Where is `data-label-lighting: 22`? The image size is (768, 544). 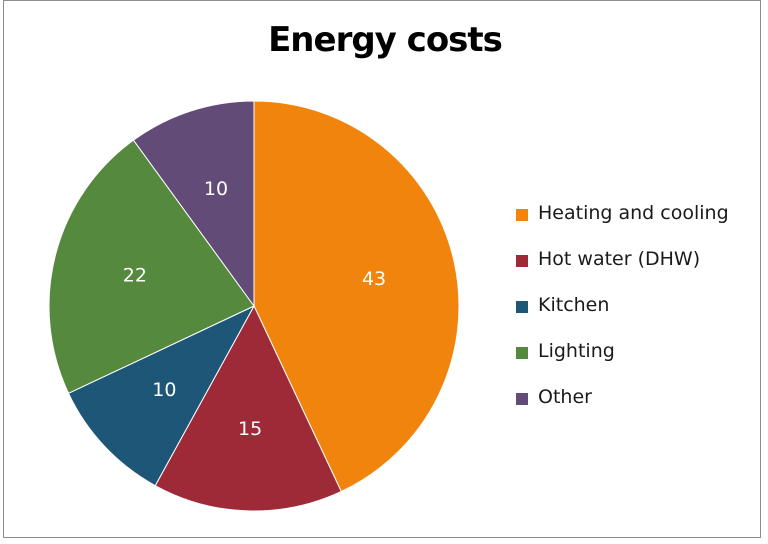 data-label-lighting: 22 is located at coordinates (135, 275).